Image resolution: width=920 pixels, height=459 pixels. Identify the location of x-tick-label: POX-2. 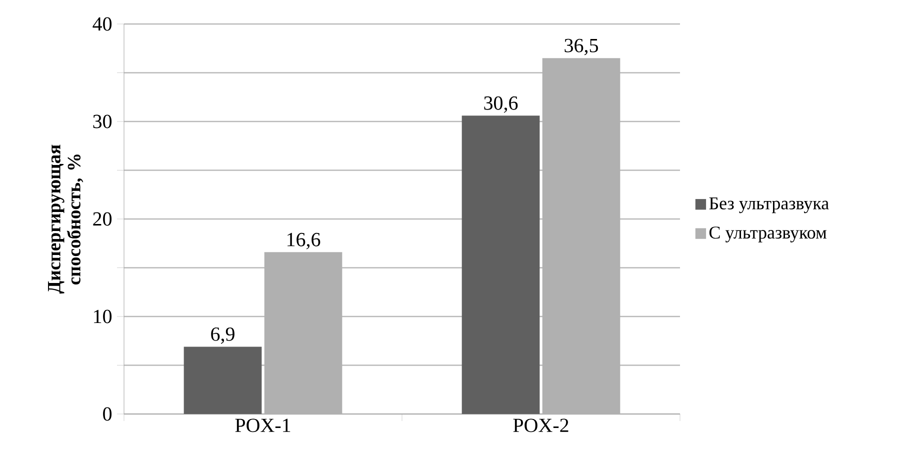
(540, 425).